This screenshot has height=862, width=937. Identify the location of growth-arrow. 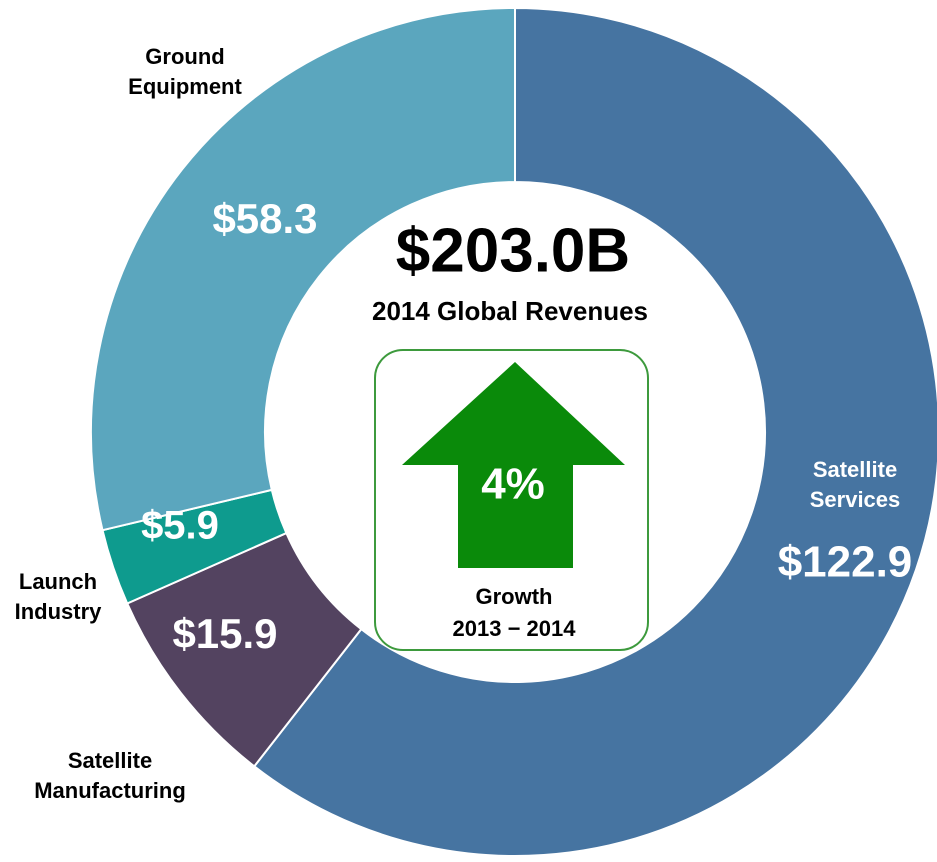
(513, 465).